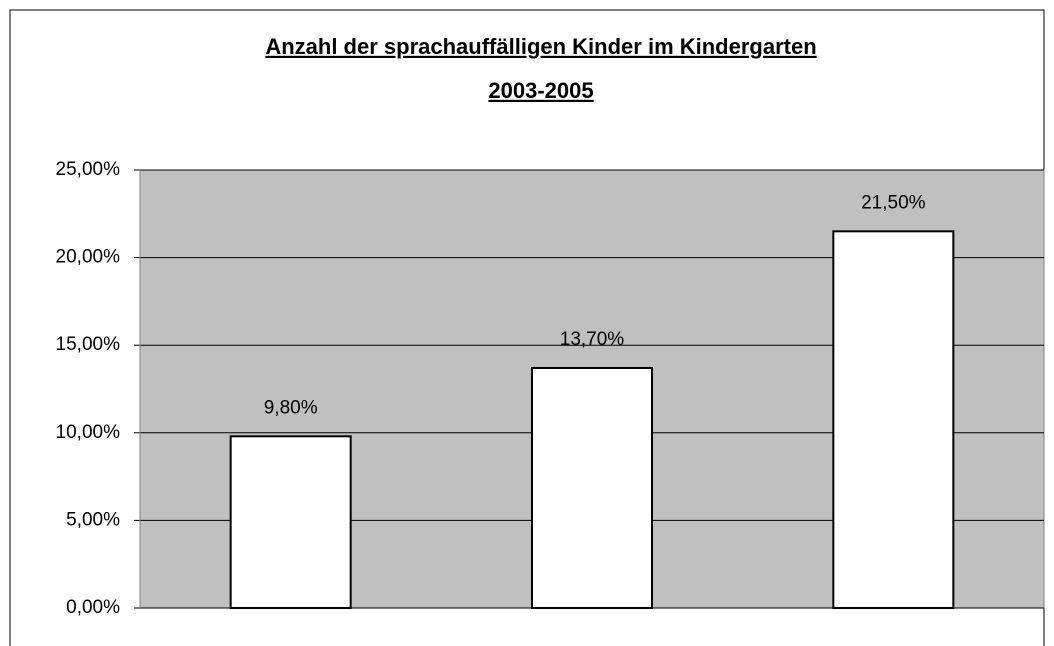 The width and height of the screenshot is (1054, 646). What do you see at coordinates (93, 519) in the screenshot?
I see `y-tick-label: 5,00%` at bounding box center [93, 519].